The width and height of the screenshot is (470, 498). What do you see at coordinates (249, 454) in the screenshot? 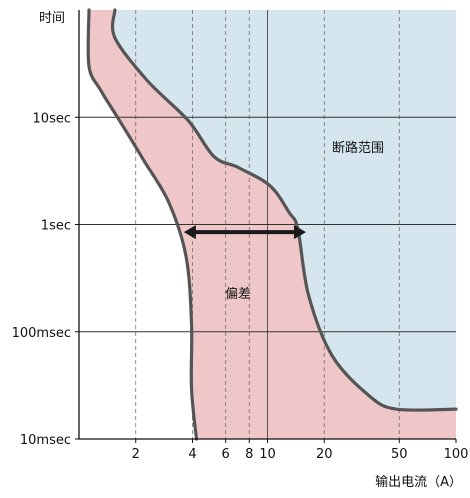
I see `x-tick-label: 8` at bounding box center [249, 454].